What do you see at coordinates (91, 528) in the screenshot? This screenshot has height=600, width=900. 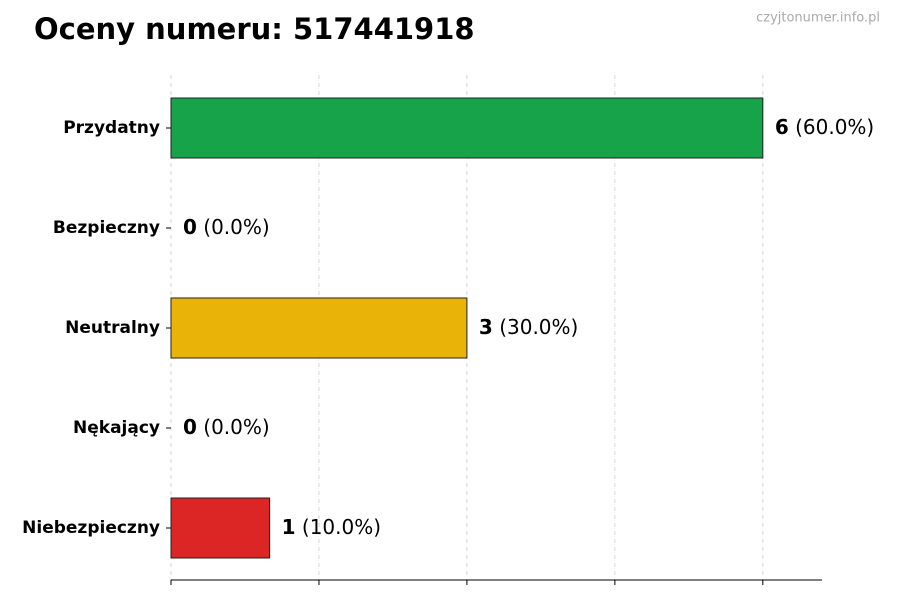 I see `y-tick-label: Niebezpieczny` at bounding box center [91, 528].